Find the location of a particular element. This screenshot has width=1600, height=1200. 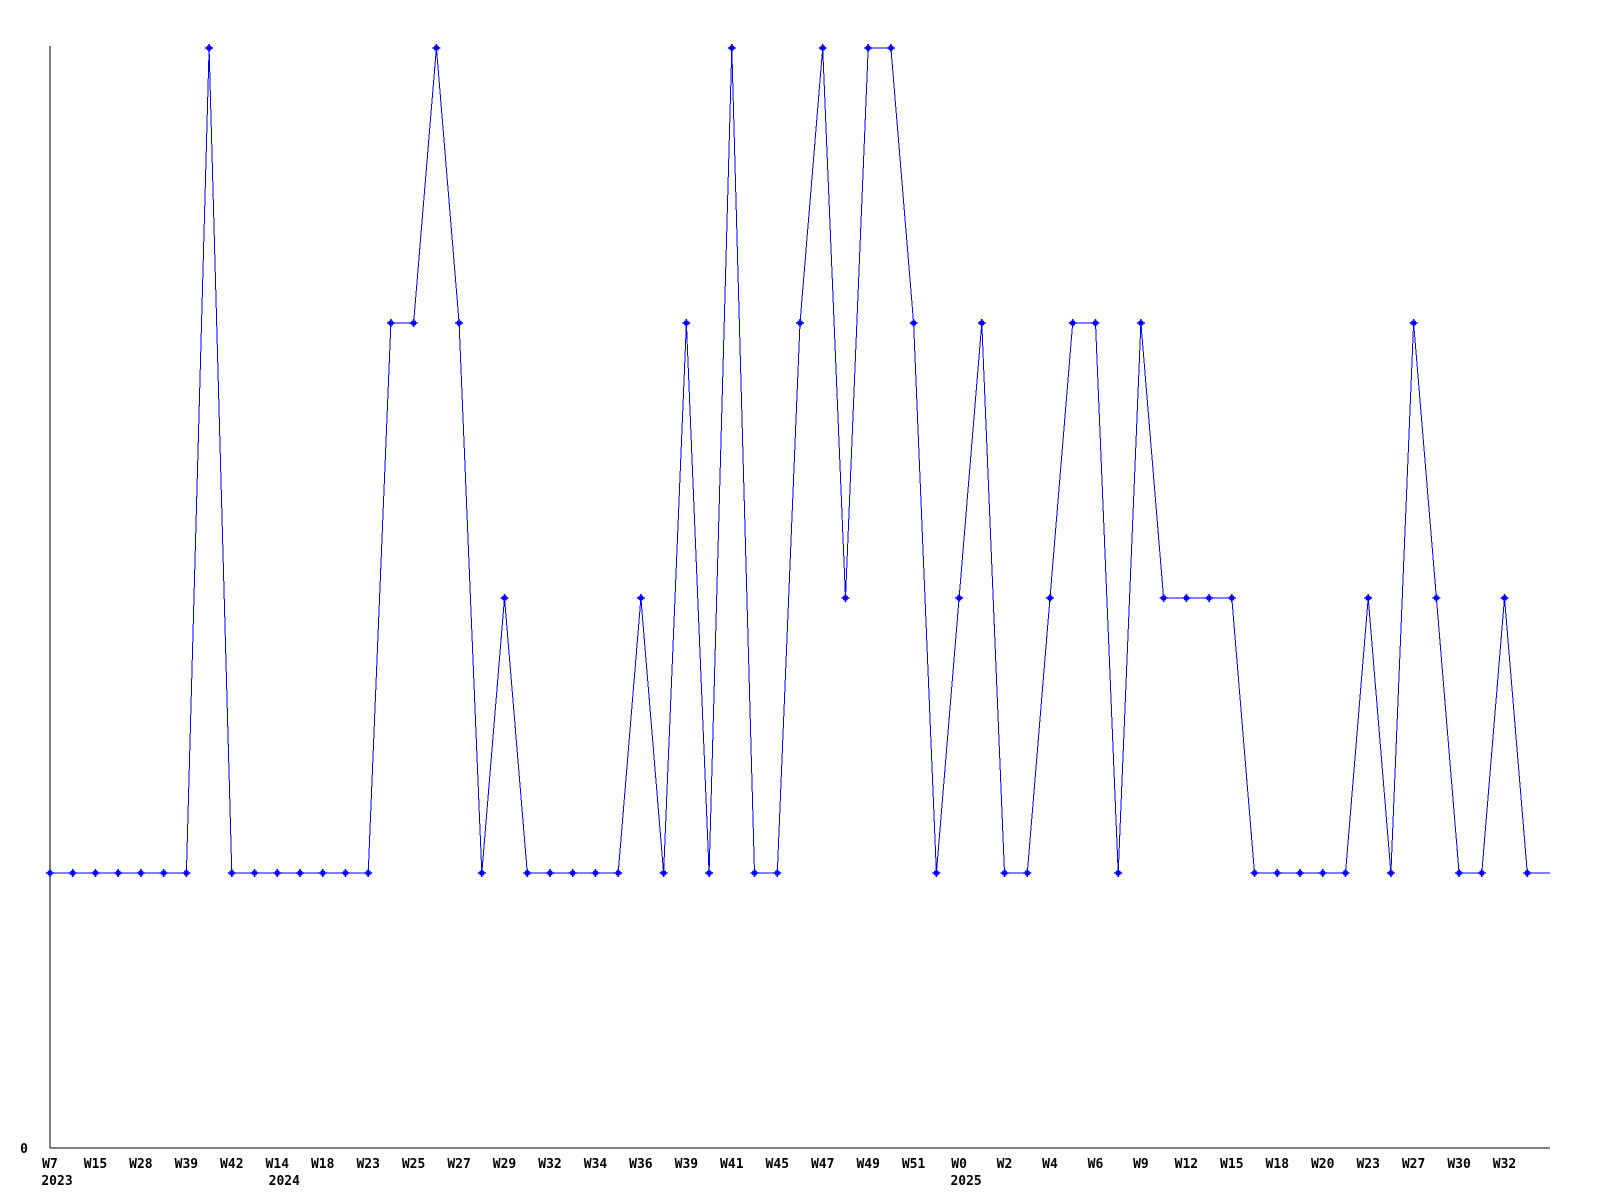

x-tick-year-label: 2024 is located at coordinates (284, 1181).